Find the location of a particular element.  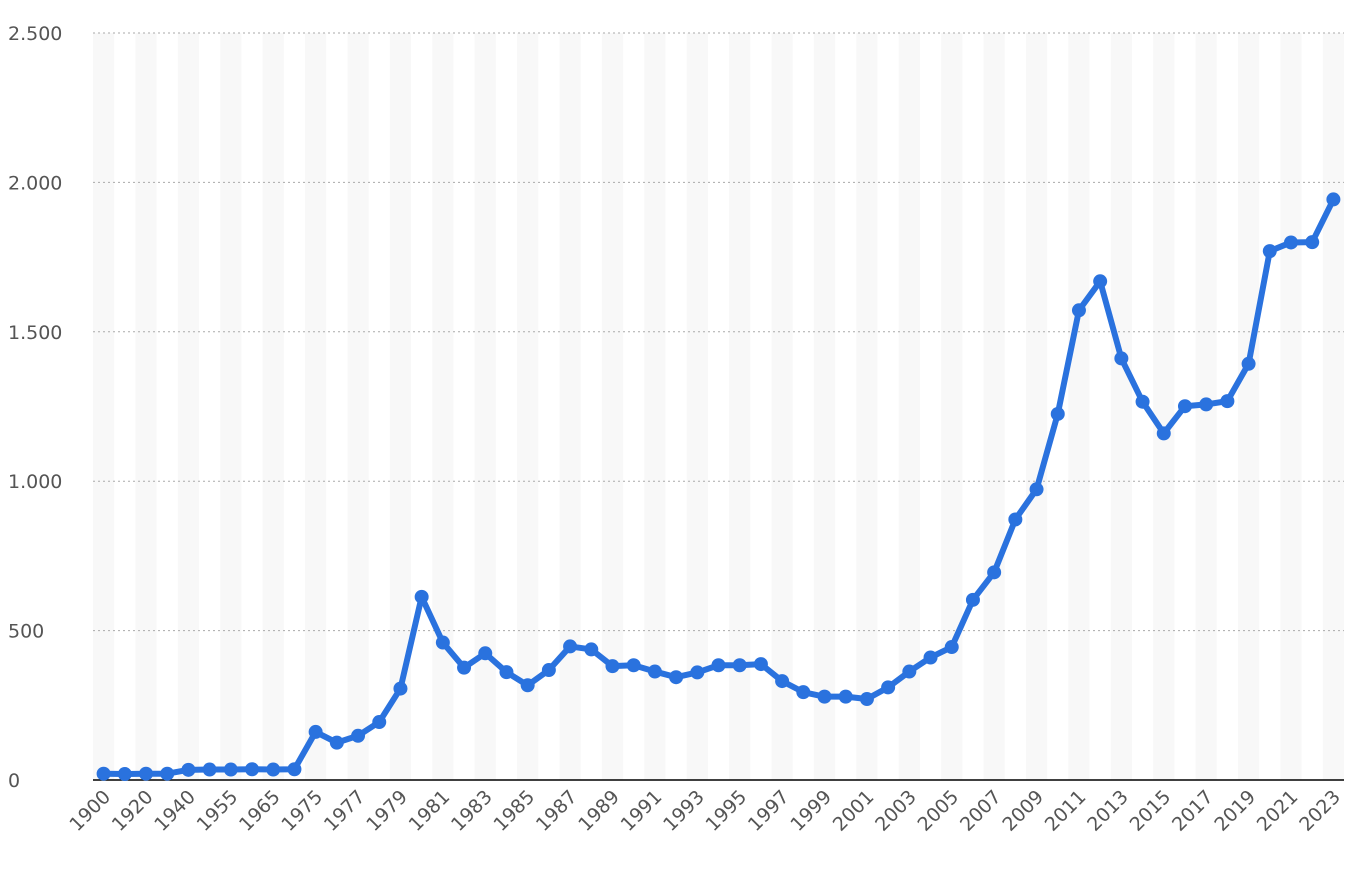

x-tick-label: 1979 is located at coordinates (387, 811).